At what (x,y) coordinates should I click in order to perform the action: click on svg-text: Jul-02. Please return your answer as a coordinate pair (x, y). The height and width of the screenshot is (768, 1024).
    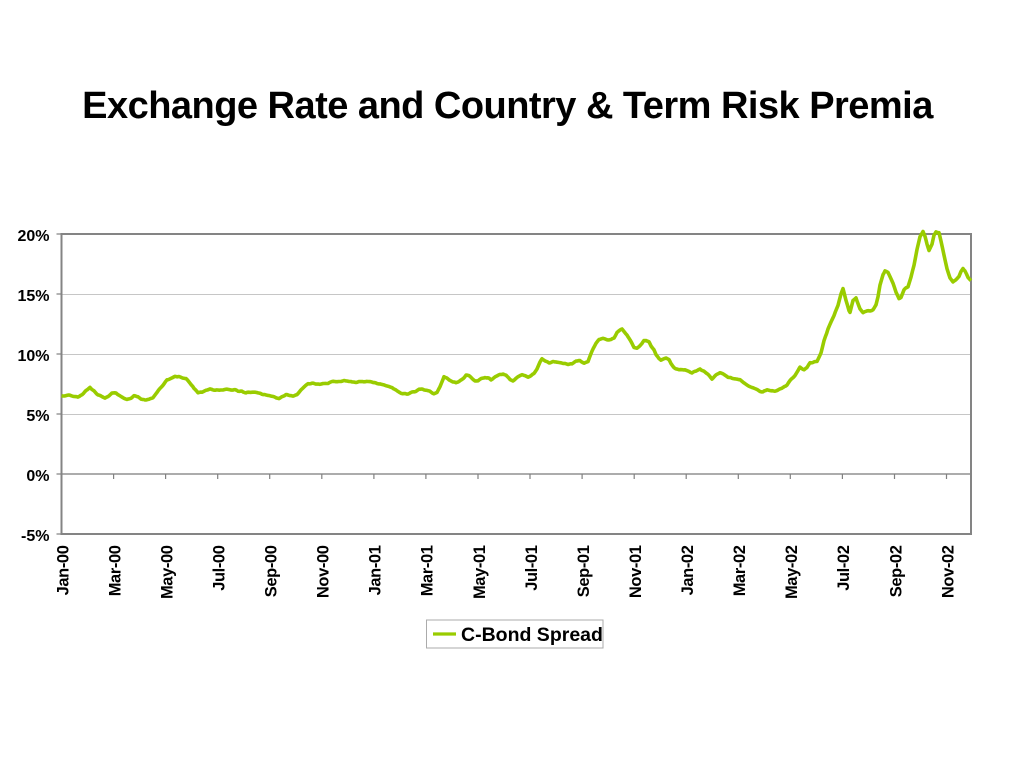
    Looking at the image, I should click on (844, 568).